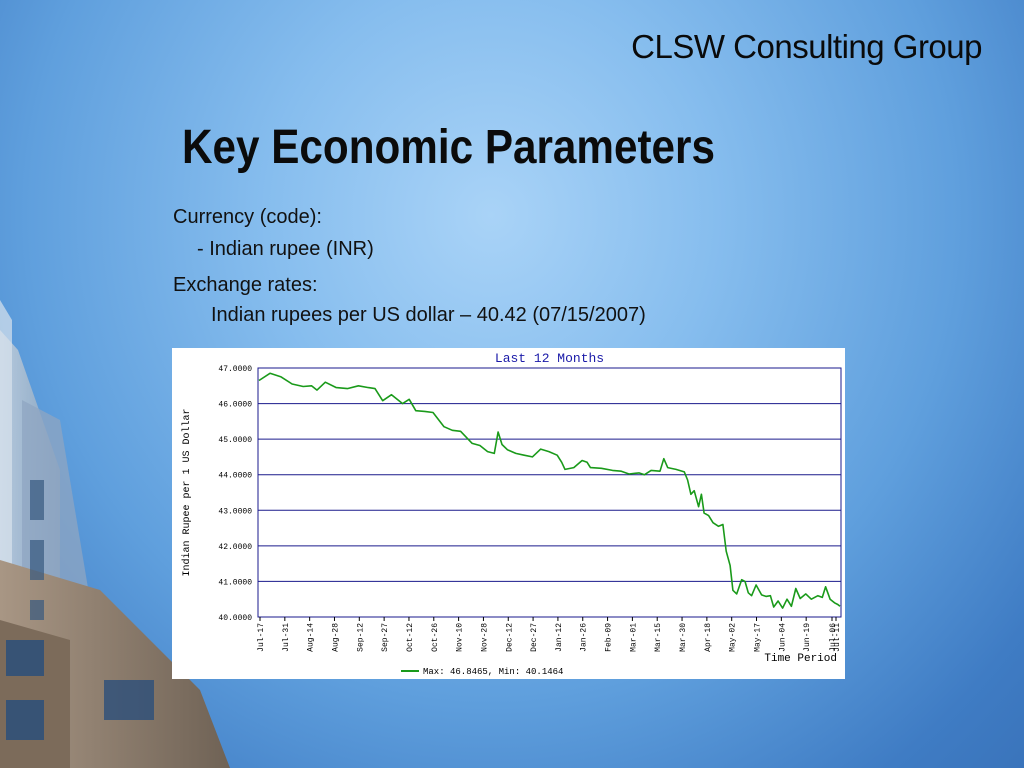  Describe the element at coordinates (782, 637) in the screenshot. I see `x-tick-label: Jun-04` at that location.